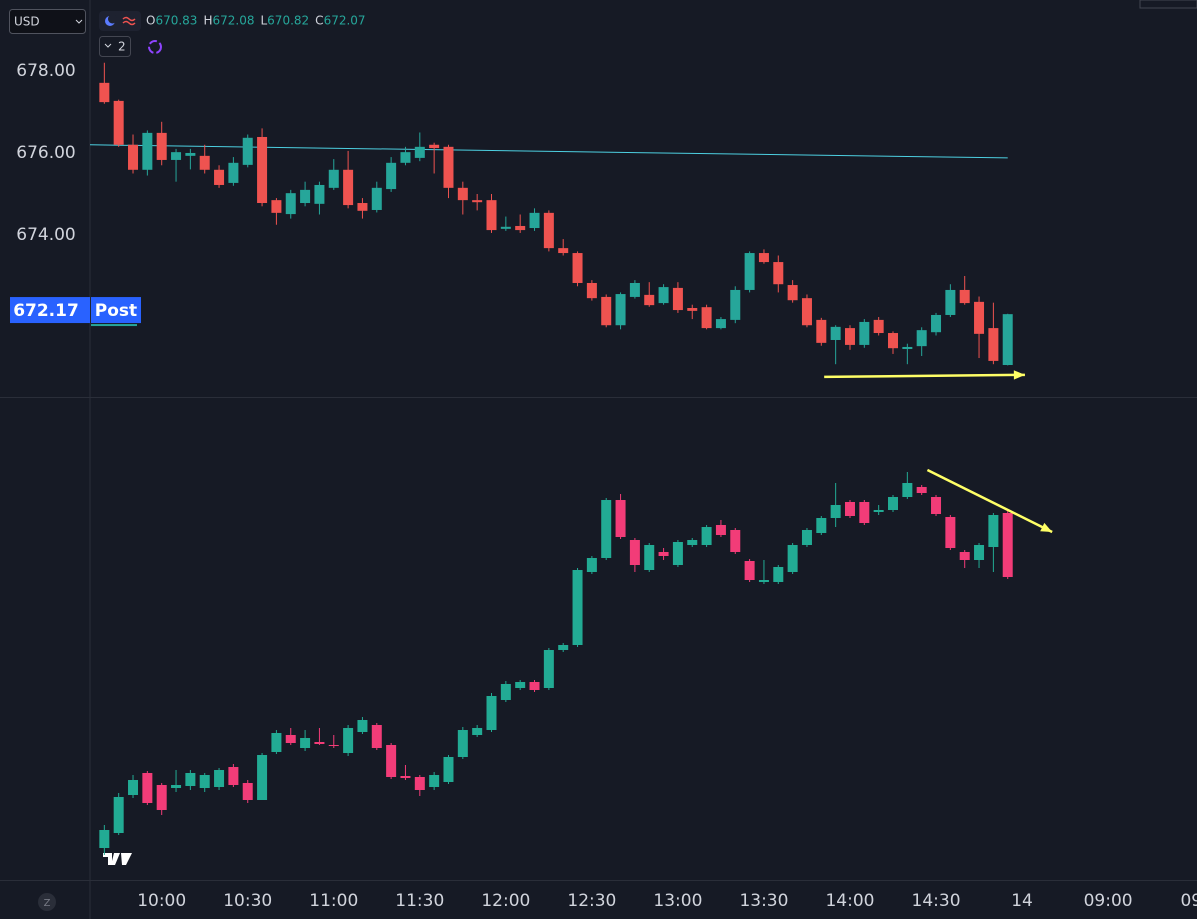 Image resolution: width=1197 pixels, height=919 pixels. What do you see at coordinates (256, 21) in the screenshot?
I see `ohlc-readout: O 670.83 H 672.08 L 670.82 C 672.07` at bounding box center [256, 21].